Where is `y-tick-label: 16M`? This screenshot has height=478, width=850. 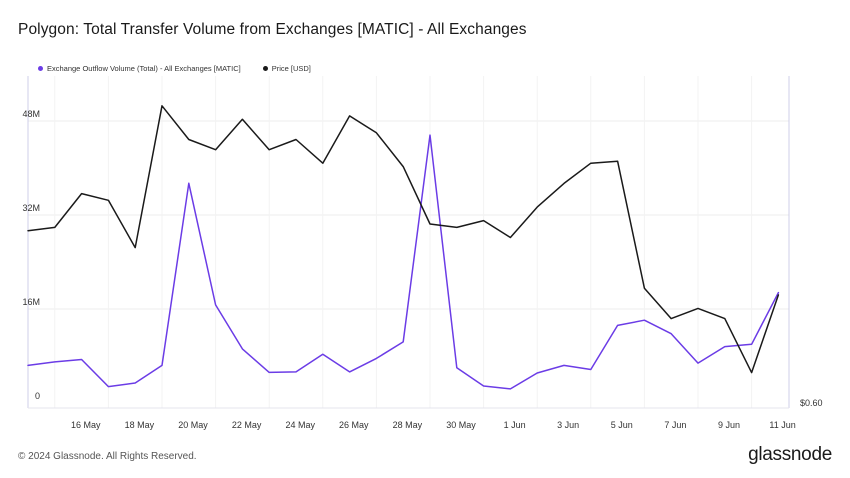
y-tick-label: 16M is located at coordinates (31, 302).